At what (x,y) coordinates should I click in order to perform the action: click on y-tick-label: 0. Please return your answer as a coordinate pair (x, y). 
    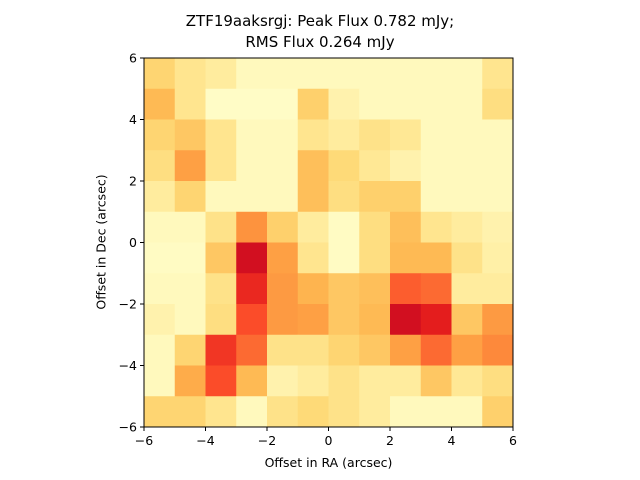
    Looking at the image, I should click on (133, 242).